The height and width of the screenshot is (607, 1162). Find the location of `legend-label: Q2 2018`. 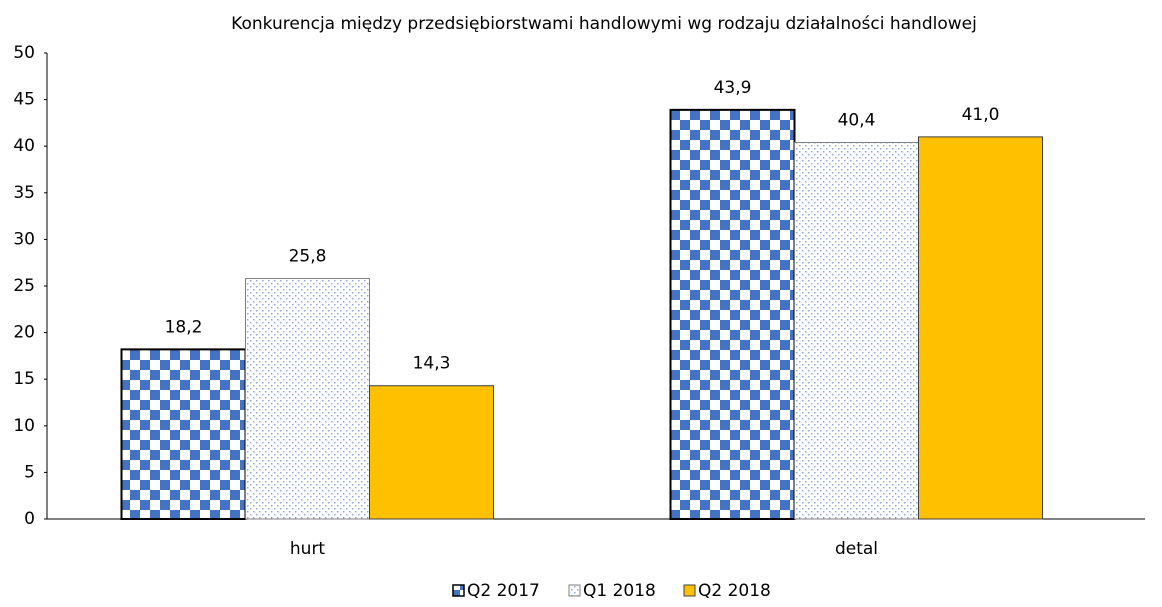

legend-label: Q2 2018 is located at coordinates (734, 591).